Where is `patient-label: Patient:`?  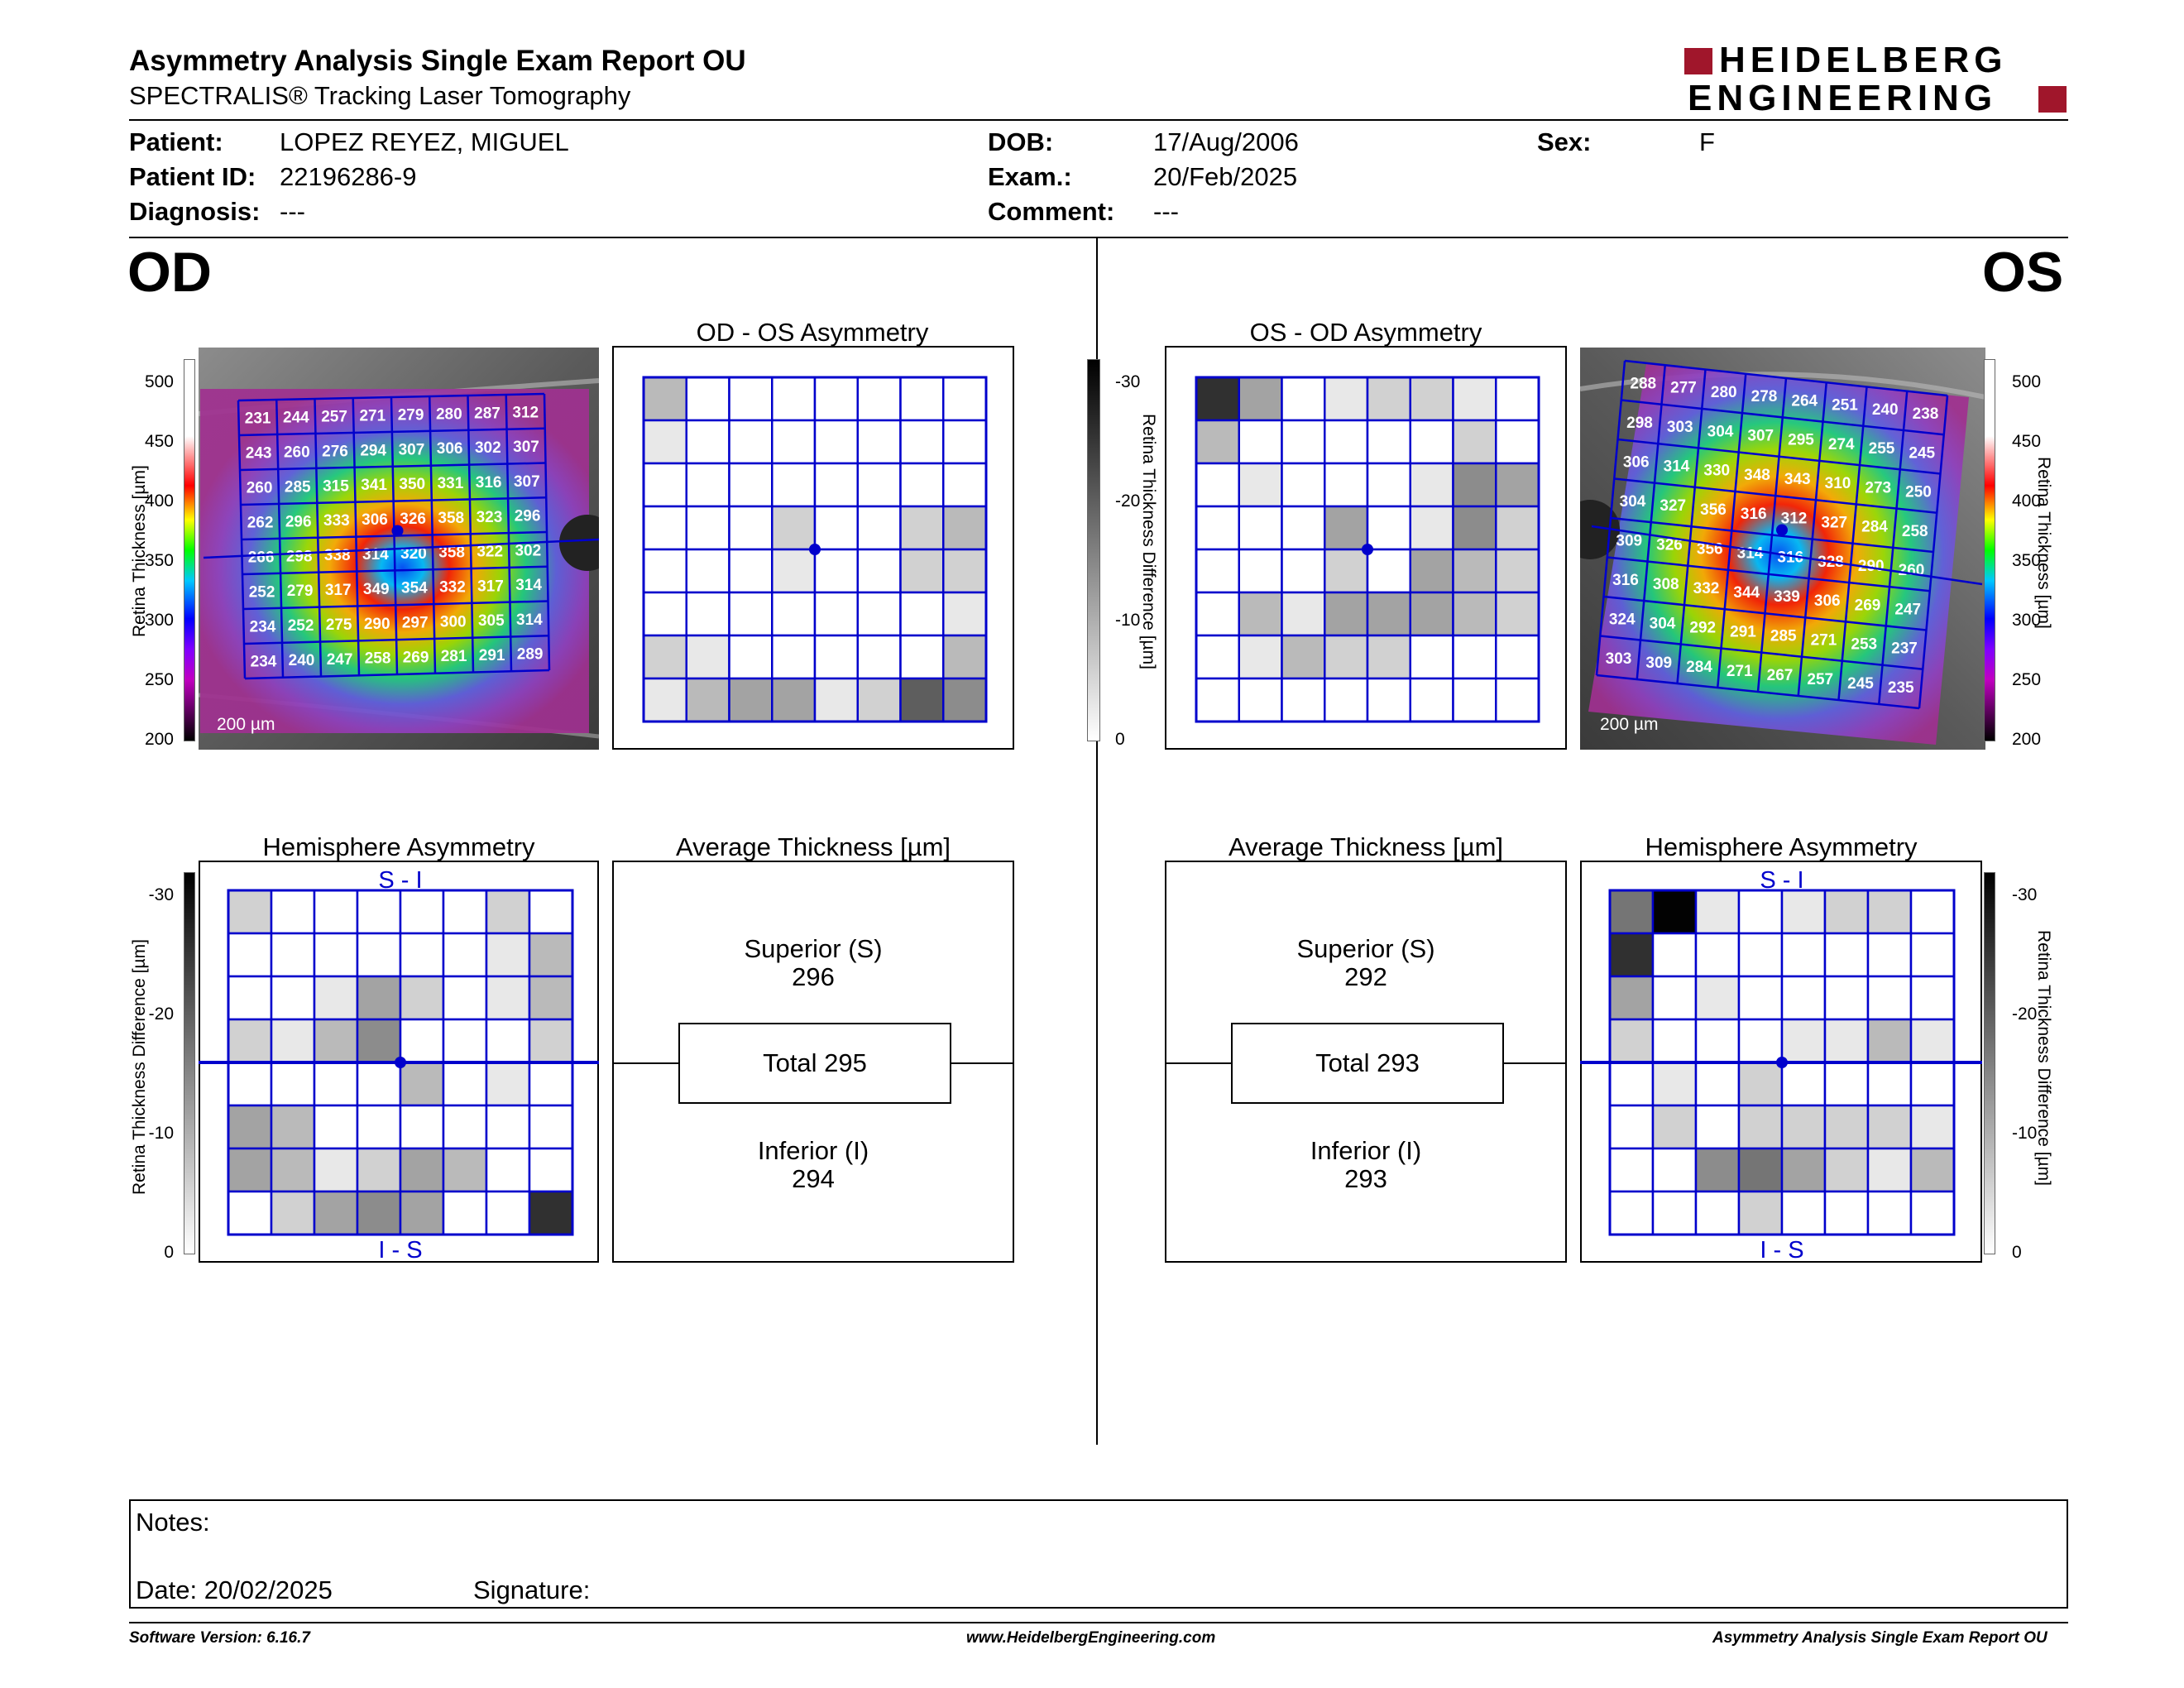
patient-label: Patient: is located at coordinates (176, 141).